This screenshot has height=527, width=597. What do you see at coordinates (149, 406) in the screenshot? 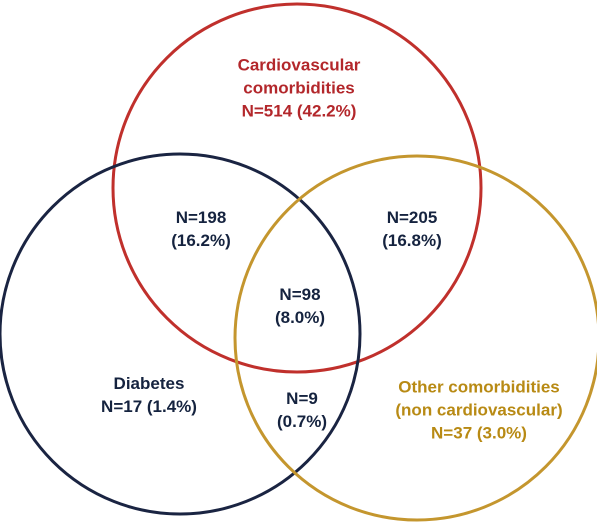
I see `diabetes-count: N=17 (1.4%)` at bounding box center [149, 406].